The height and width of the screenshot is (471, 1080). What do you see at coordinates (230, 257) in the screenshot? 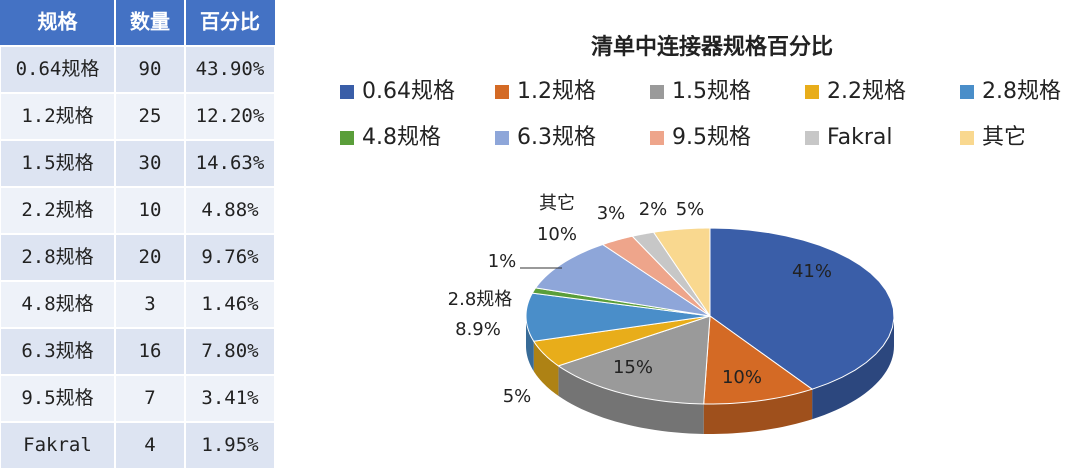
I see `table-cell: 9.76%` at bounding box center [230, 257].